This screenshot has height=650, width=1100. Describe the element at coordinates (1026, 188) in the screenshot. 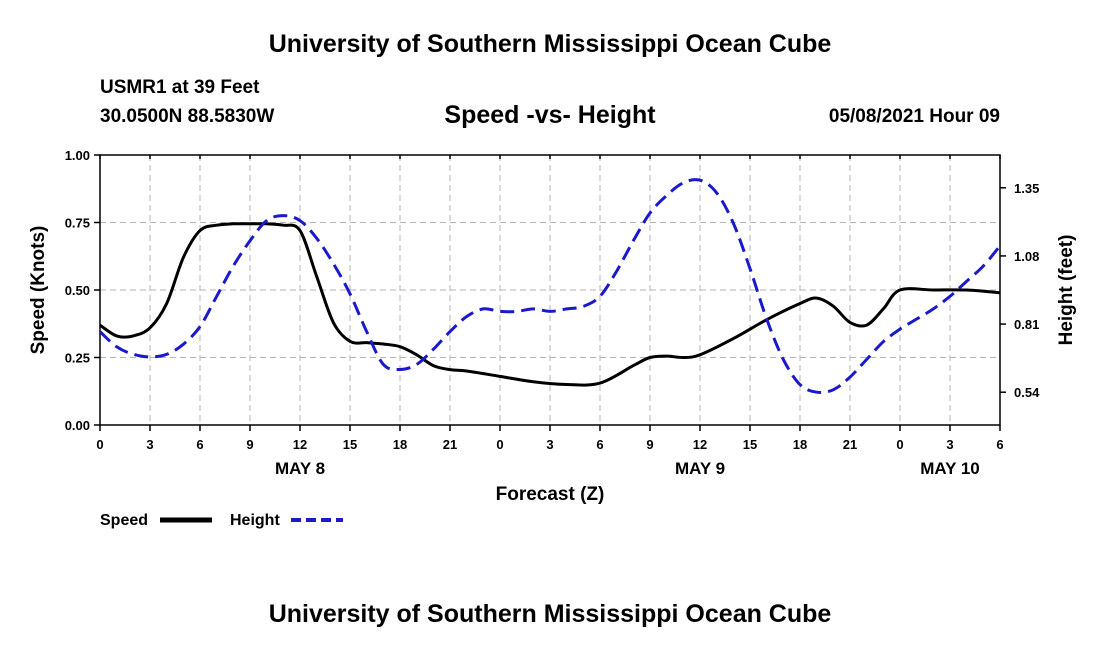

I see `y-right-tick-label: 1.35` at that location.